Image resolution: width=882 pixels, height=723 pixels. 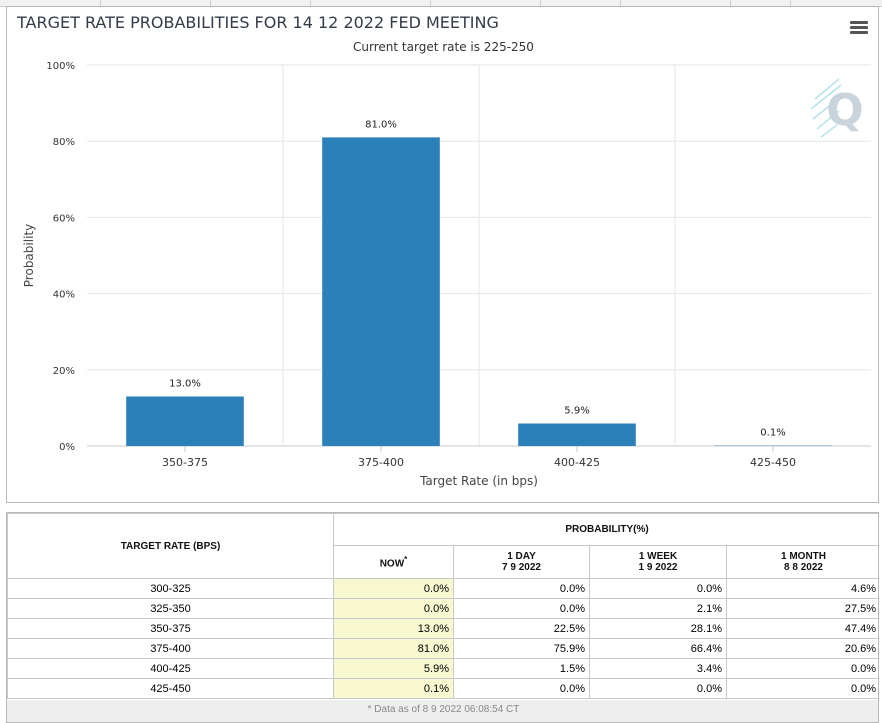 I want to click on x-axis-title: Target Rate (in bps), so click(x=478, y=481).